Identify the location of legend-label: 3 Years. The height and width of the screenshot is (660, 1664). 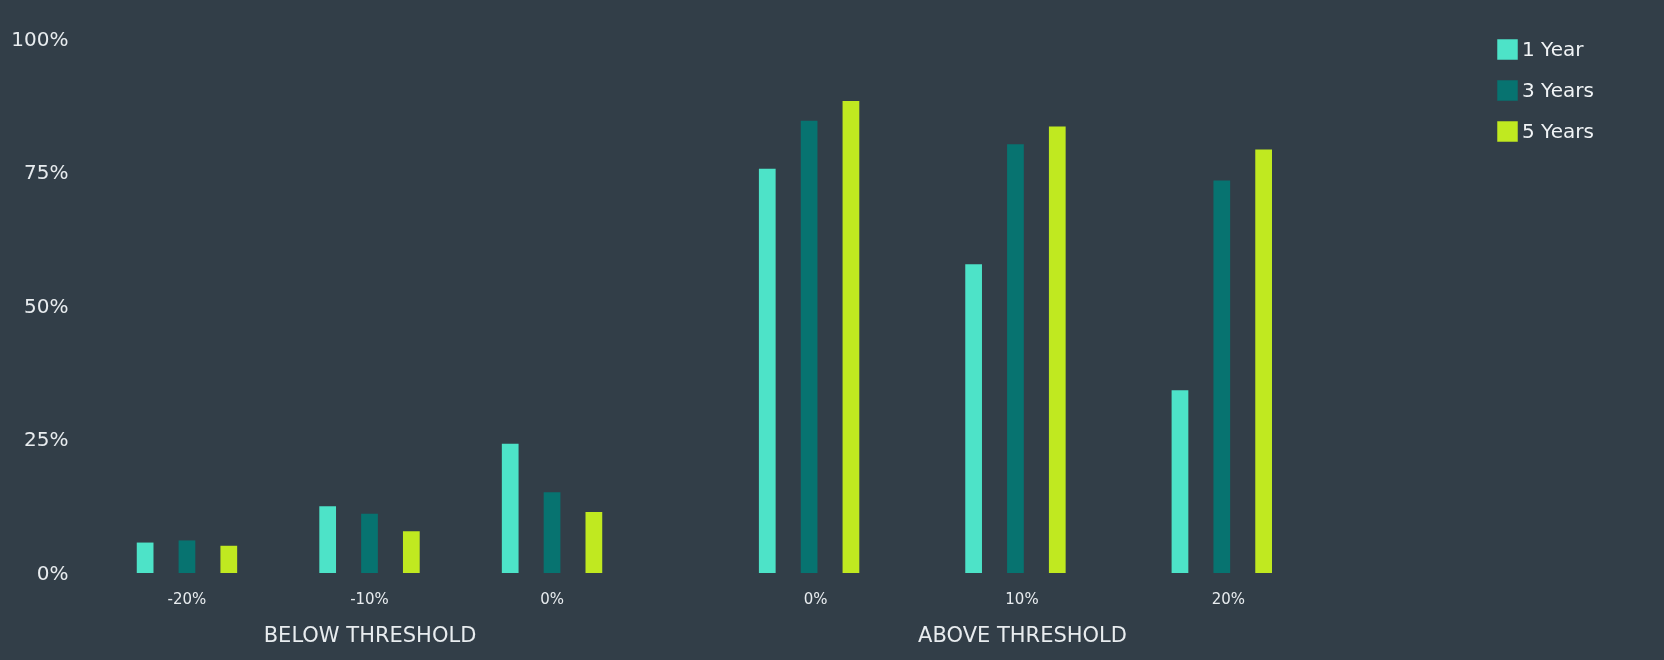
(1558, 89).